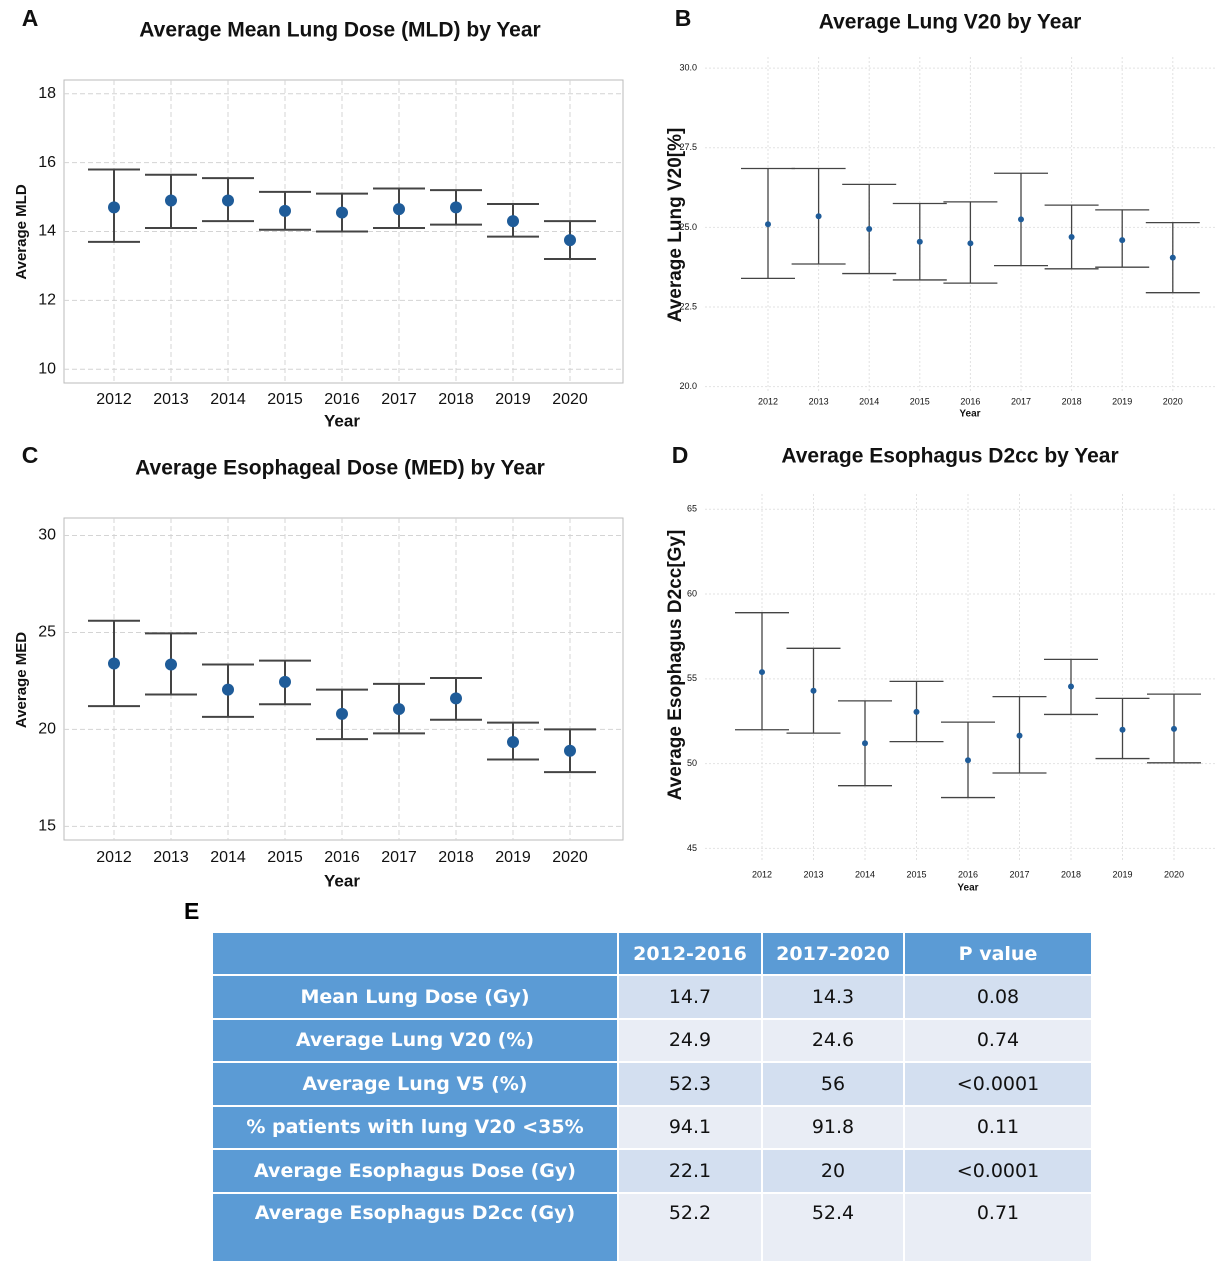 Image resolution: width=1217 pixels, height=1262 pixels. I want to click on panel-label: B, so click(683, 18).